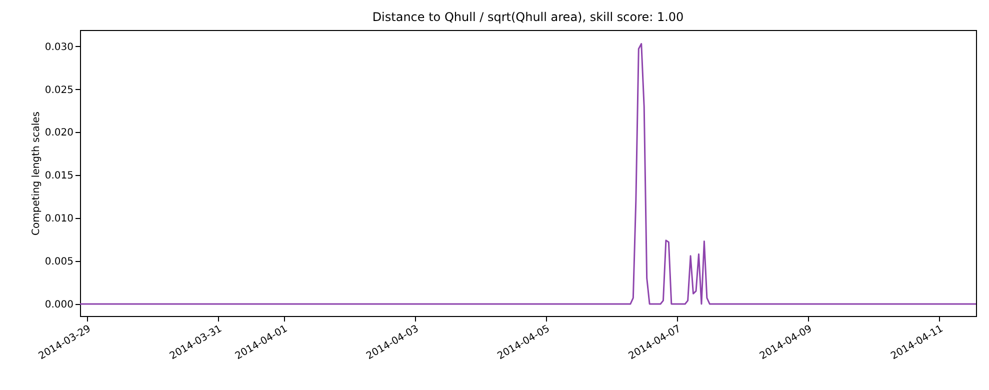 Image resolution: width=989 pixels, height=390 pixels. I want to click on y-tick-label: 0.000, so click(59, 304).